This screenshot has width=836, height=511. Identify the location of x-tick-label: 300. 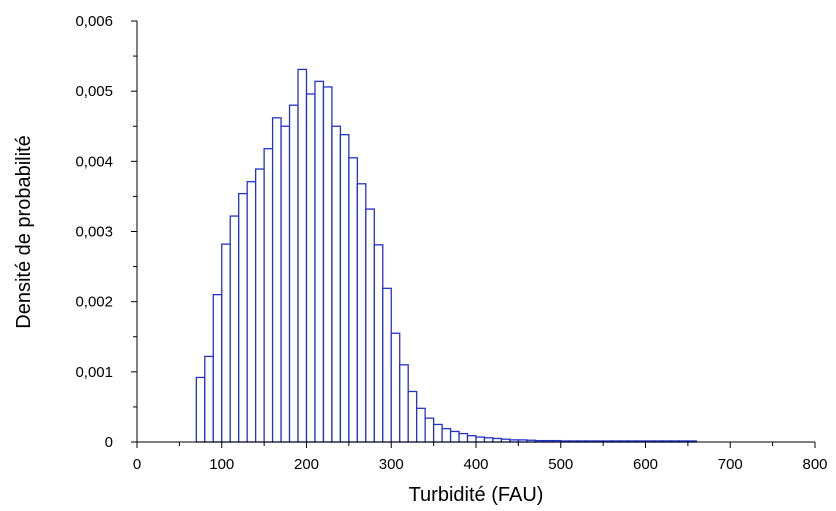
(391, 464).